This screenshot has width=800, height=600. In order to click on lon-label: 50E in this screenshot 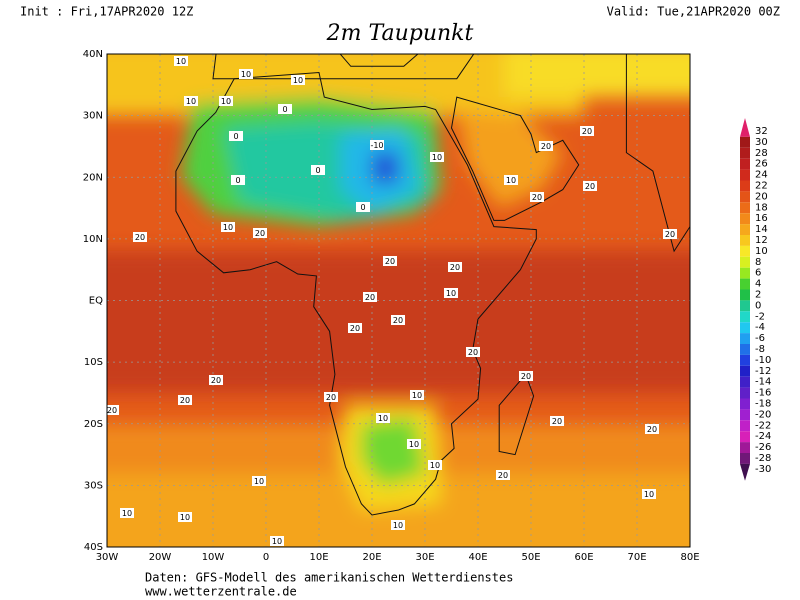, I will do `click(530, 557)`.